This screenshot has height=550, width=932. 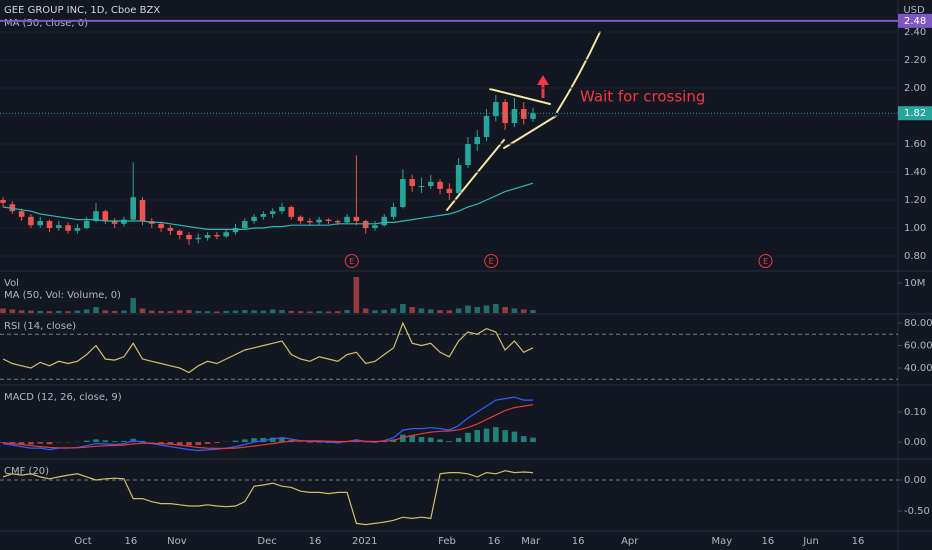 What do you see at coordinates (578, 72) in the screenshot?
I see `projection` at bounding box center [578, 72].